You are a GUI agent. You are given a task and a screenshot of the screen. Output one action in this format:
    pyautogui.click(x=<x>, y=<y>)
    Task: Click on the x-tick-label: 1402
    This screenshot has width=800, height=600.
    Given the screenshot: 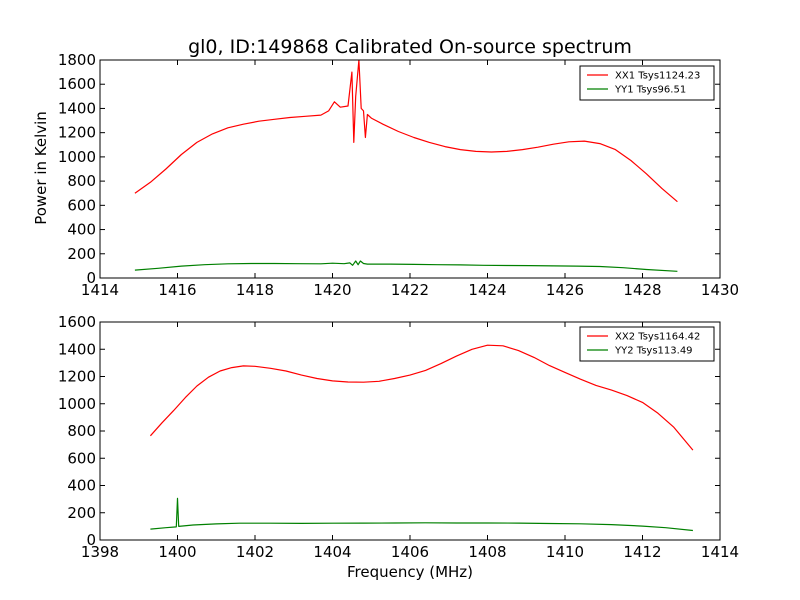 What is the action you would take?
    pyautogui.click(x=255, y=552)
    